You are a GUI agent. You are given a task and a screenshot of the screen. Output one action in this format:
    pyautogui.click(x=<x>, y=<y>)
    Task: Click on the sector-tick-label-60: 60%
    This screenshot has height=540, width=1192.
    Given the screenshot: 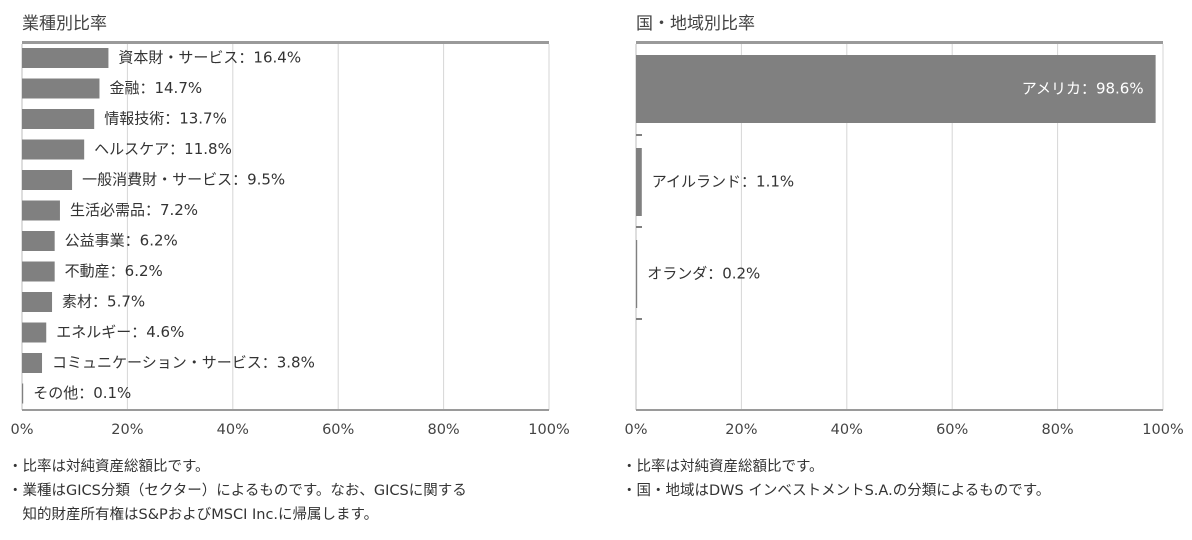 What is the action you would take?
    pyautogui.click(x=338, y=430)
    